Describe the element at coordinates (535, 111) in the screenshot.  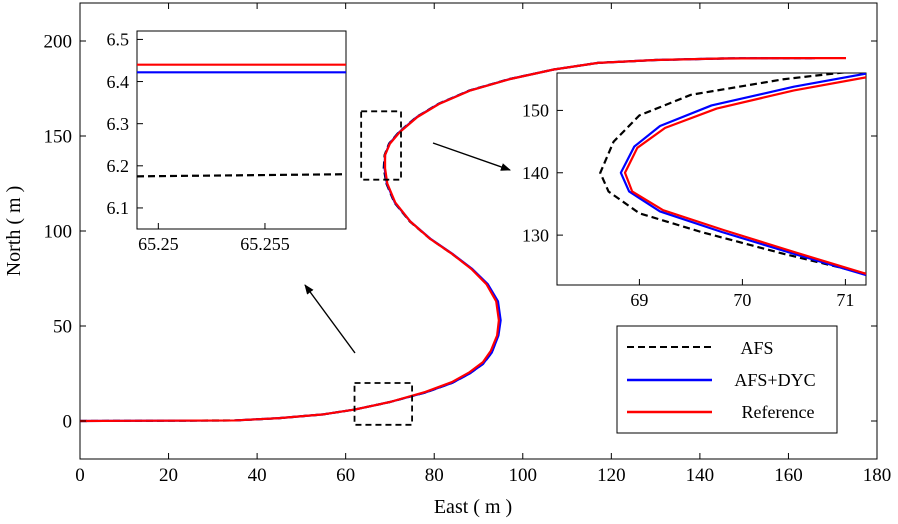
I see `inset-right-y-tick-label: 150` at that location.